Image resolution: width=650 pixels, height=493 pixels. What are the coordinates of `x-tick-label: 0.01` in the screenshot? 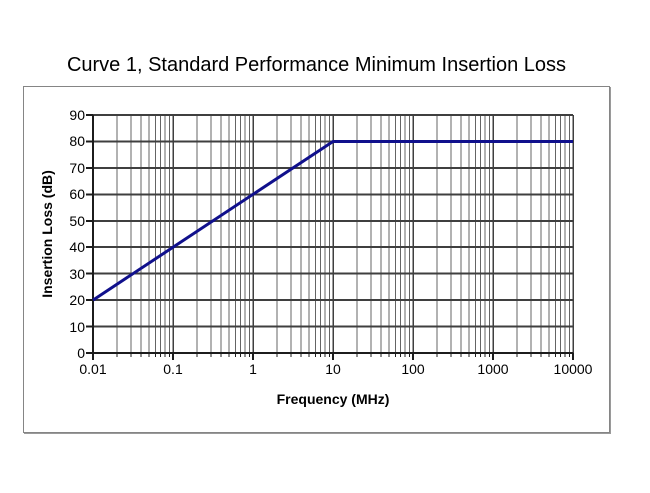 It's located at (93, 369).